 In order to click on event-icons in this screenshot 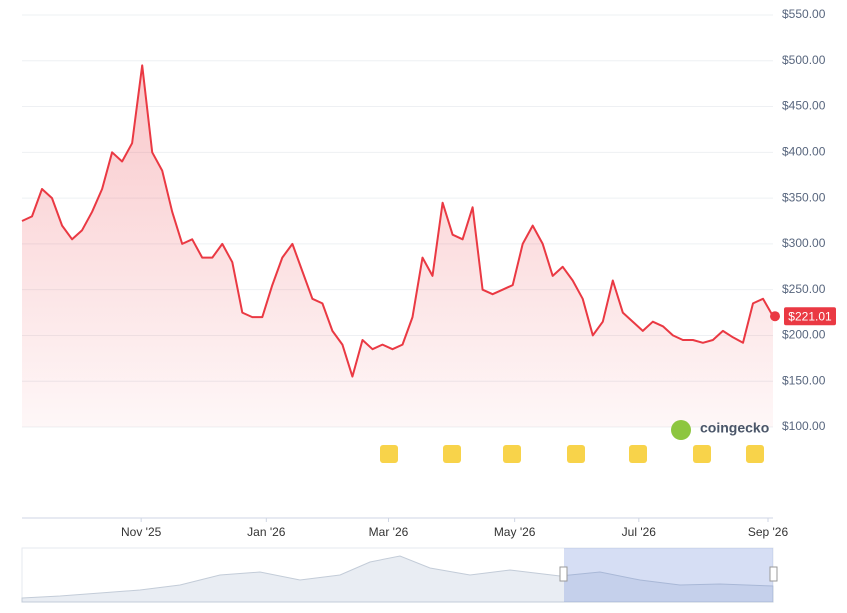, I will do `click(572, 454)`.